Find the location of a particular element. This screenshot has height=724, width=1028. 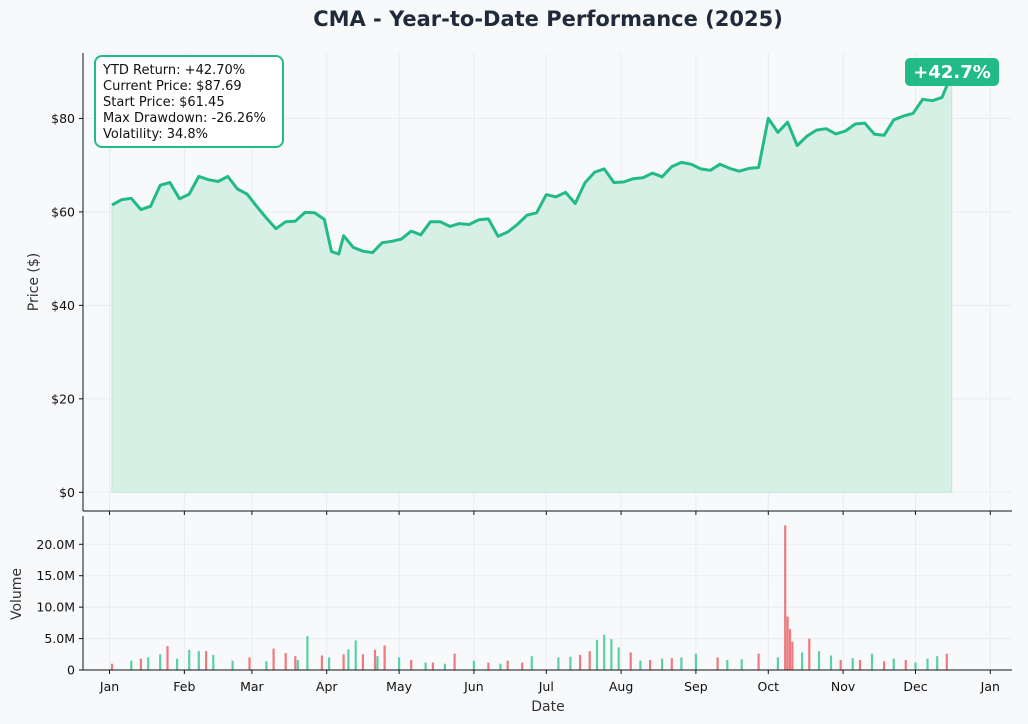

volume-x-tick-label: Jun is located at coordinates (473, 686).